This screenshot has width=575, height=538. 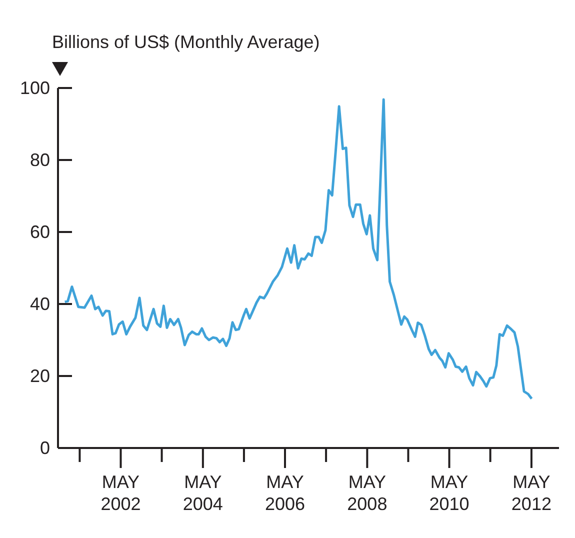 What do you see at coordinates (202, 493) in the screenshot?
I see `x-tick-label: MAY 2004` at bounding box center [202, 493].